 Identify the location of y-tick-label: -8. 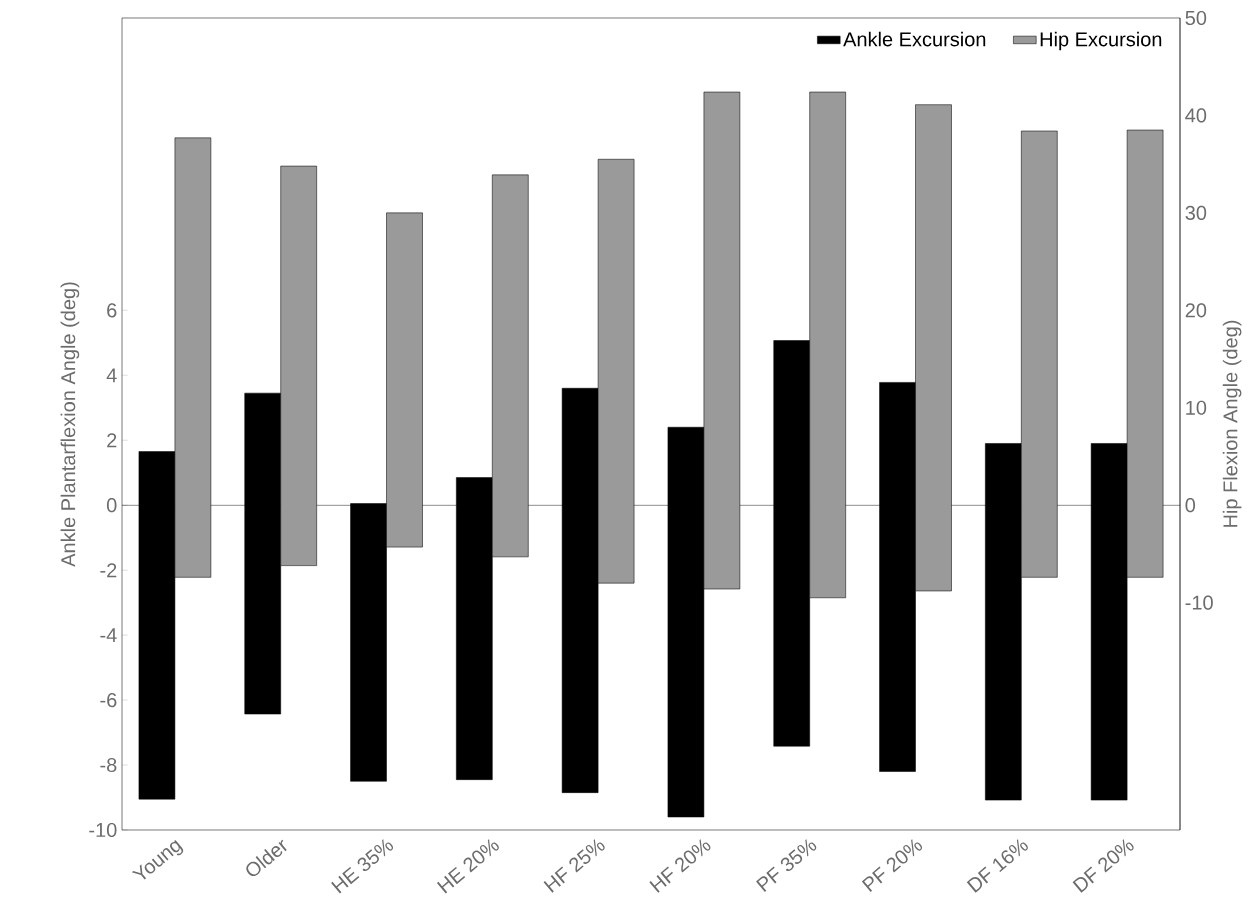
(108, 765).